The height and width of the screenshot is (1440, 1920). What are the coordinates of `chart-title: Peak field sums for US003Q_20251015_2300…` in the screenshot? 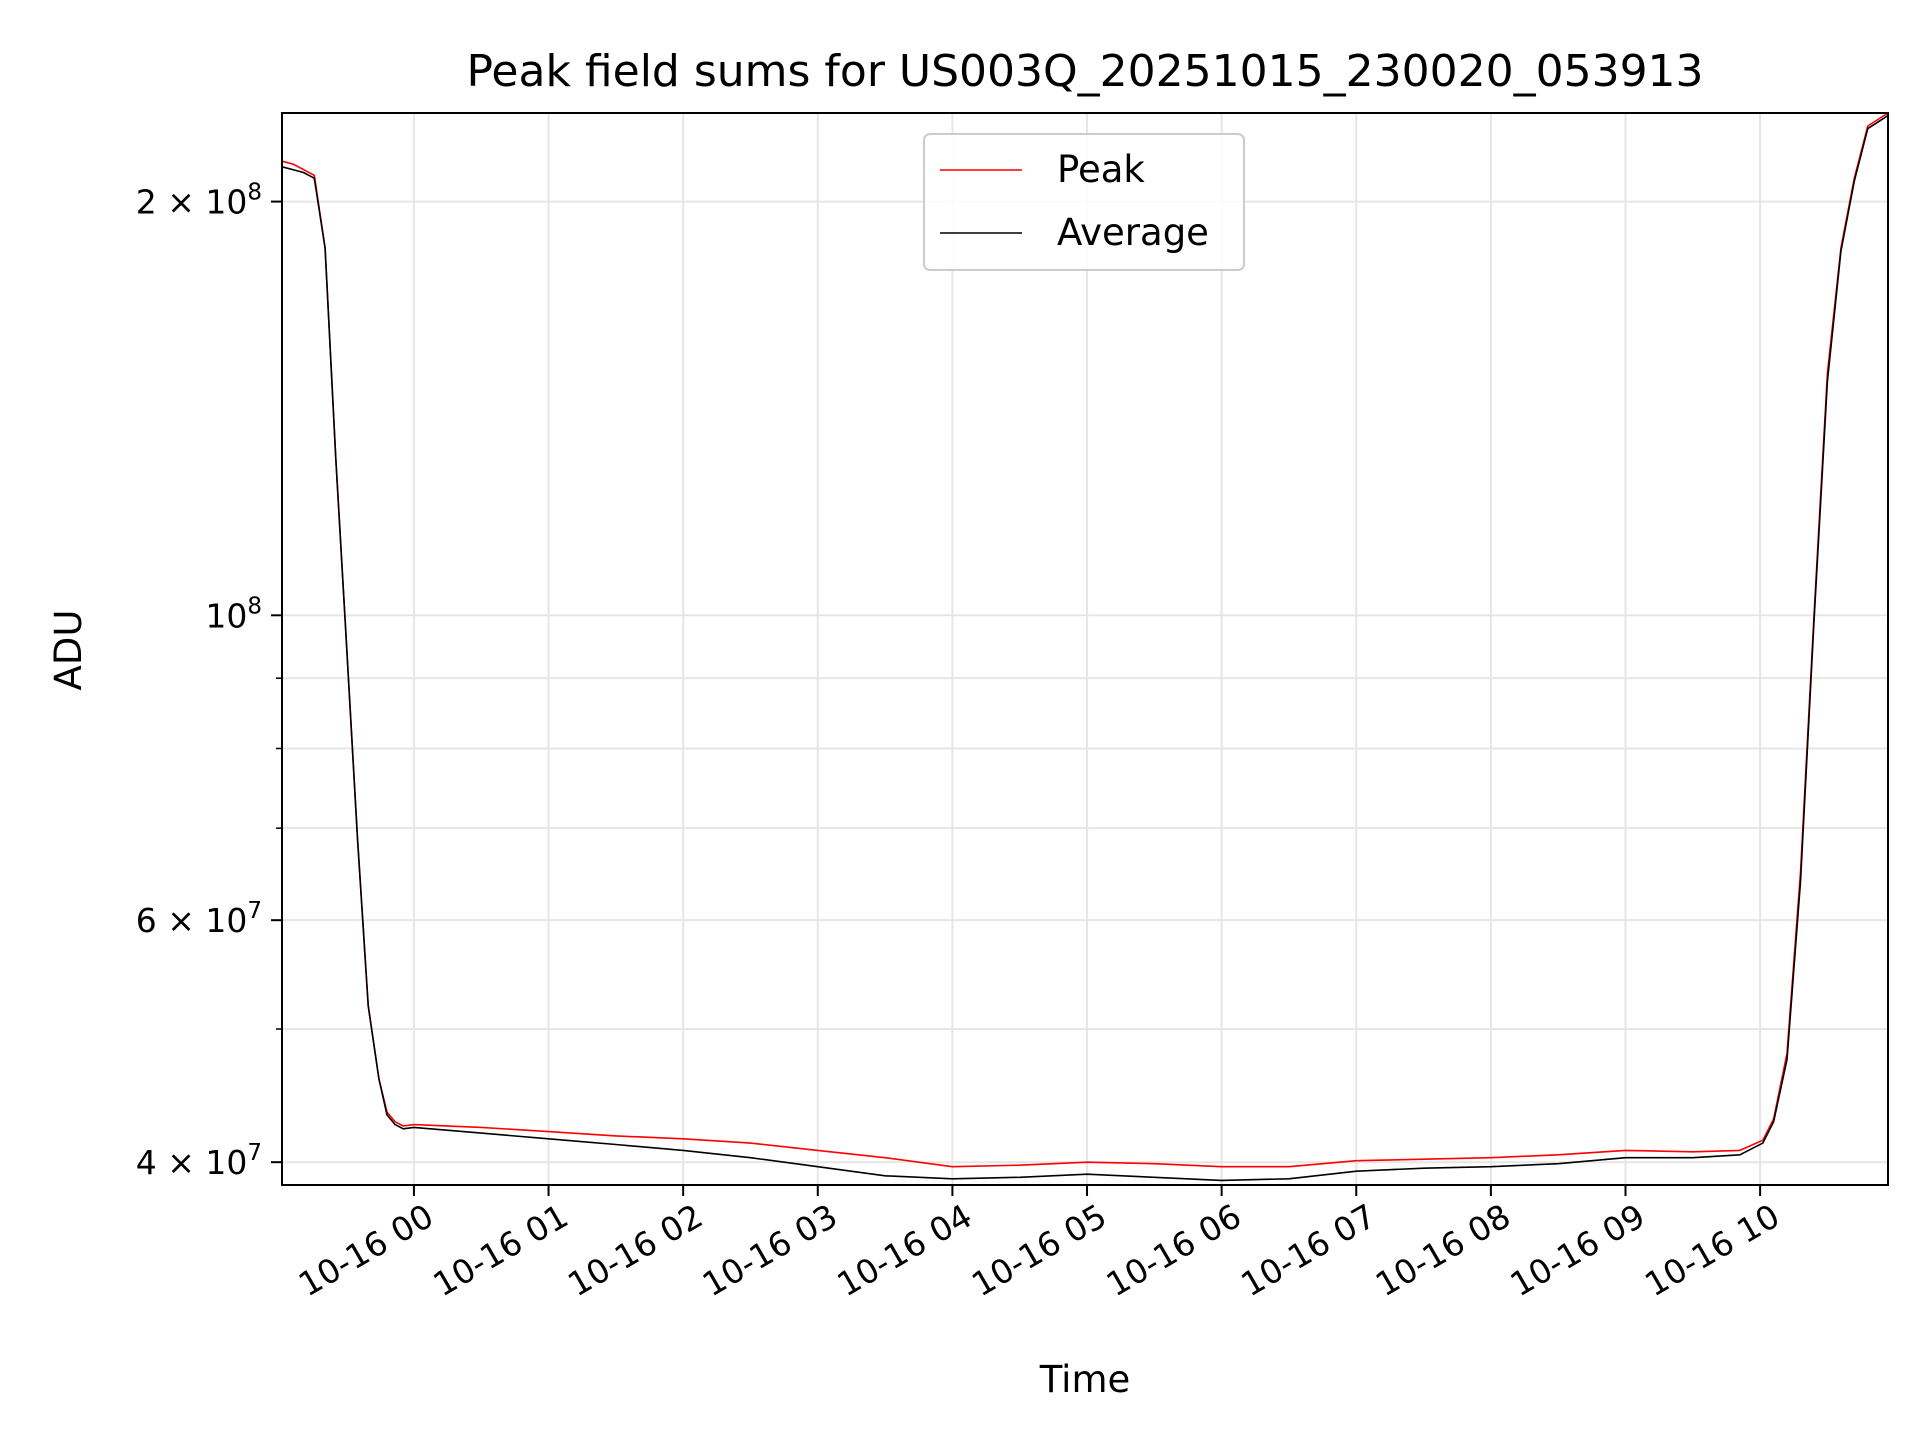 It's located at (1084, 71).